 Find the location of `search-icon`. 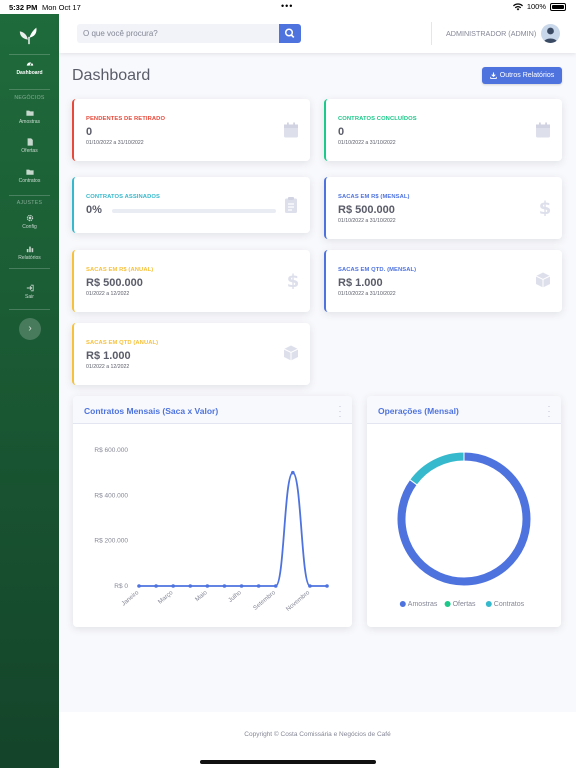

search-icon is located at coordinates (289, 33).